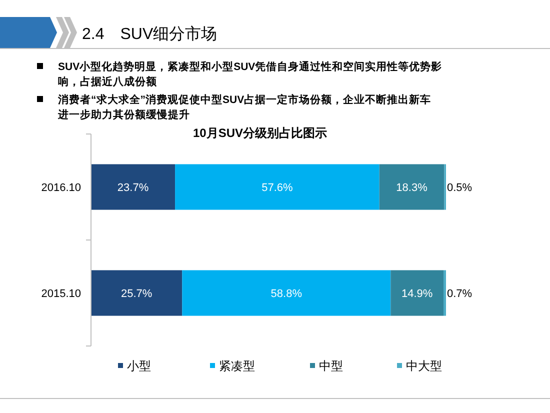 The width and height of the screenshot is (550, 413). What do you see at coordinates (61, 294) in the screenshot?
I see `y-tick-label: 2015.10` at bounding box center [61, 294].